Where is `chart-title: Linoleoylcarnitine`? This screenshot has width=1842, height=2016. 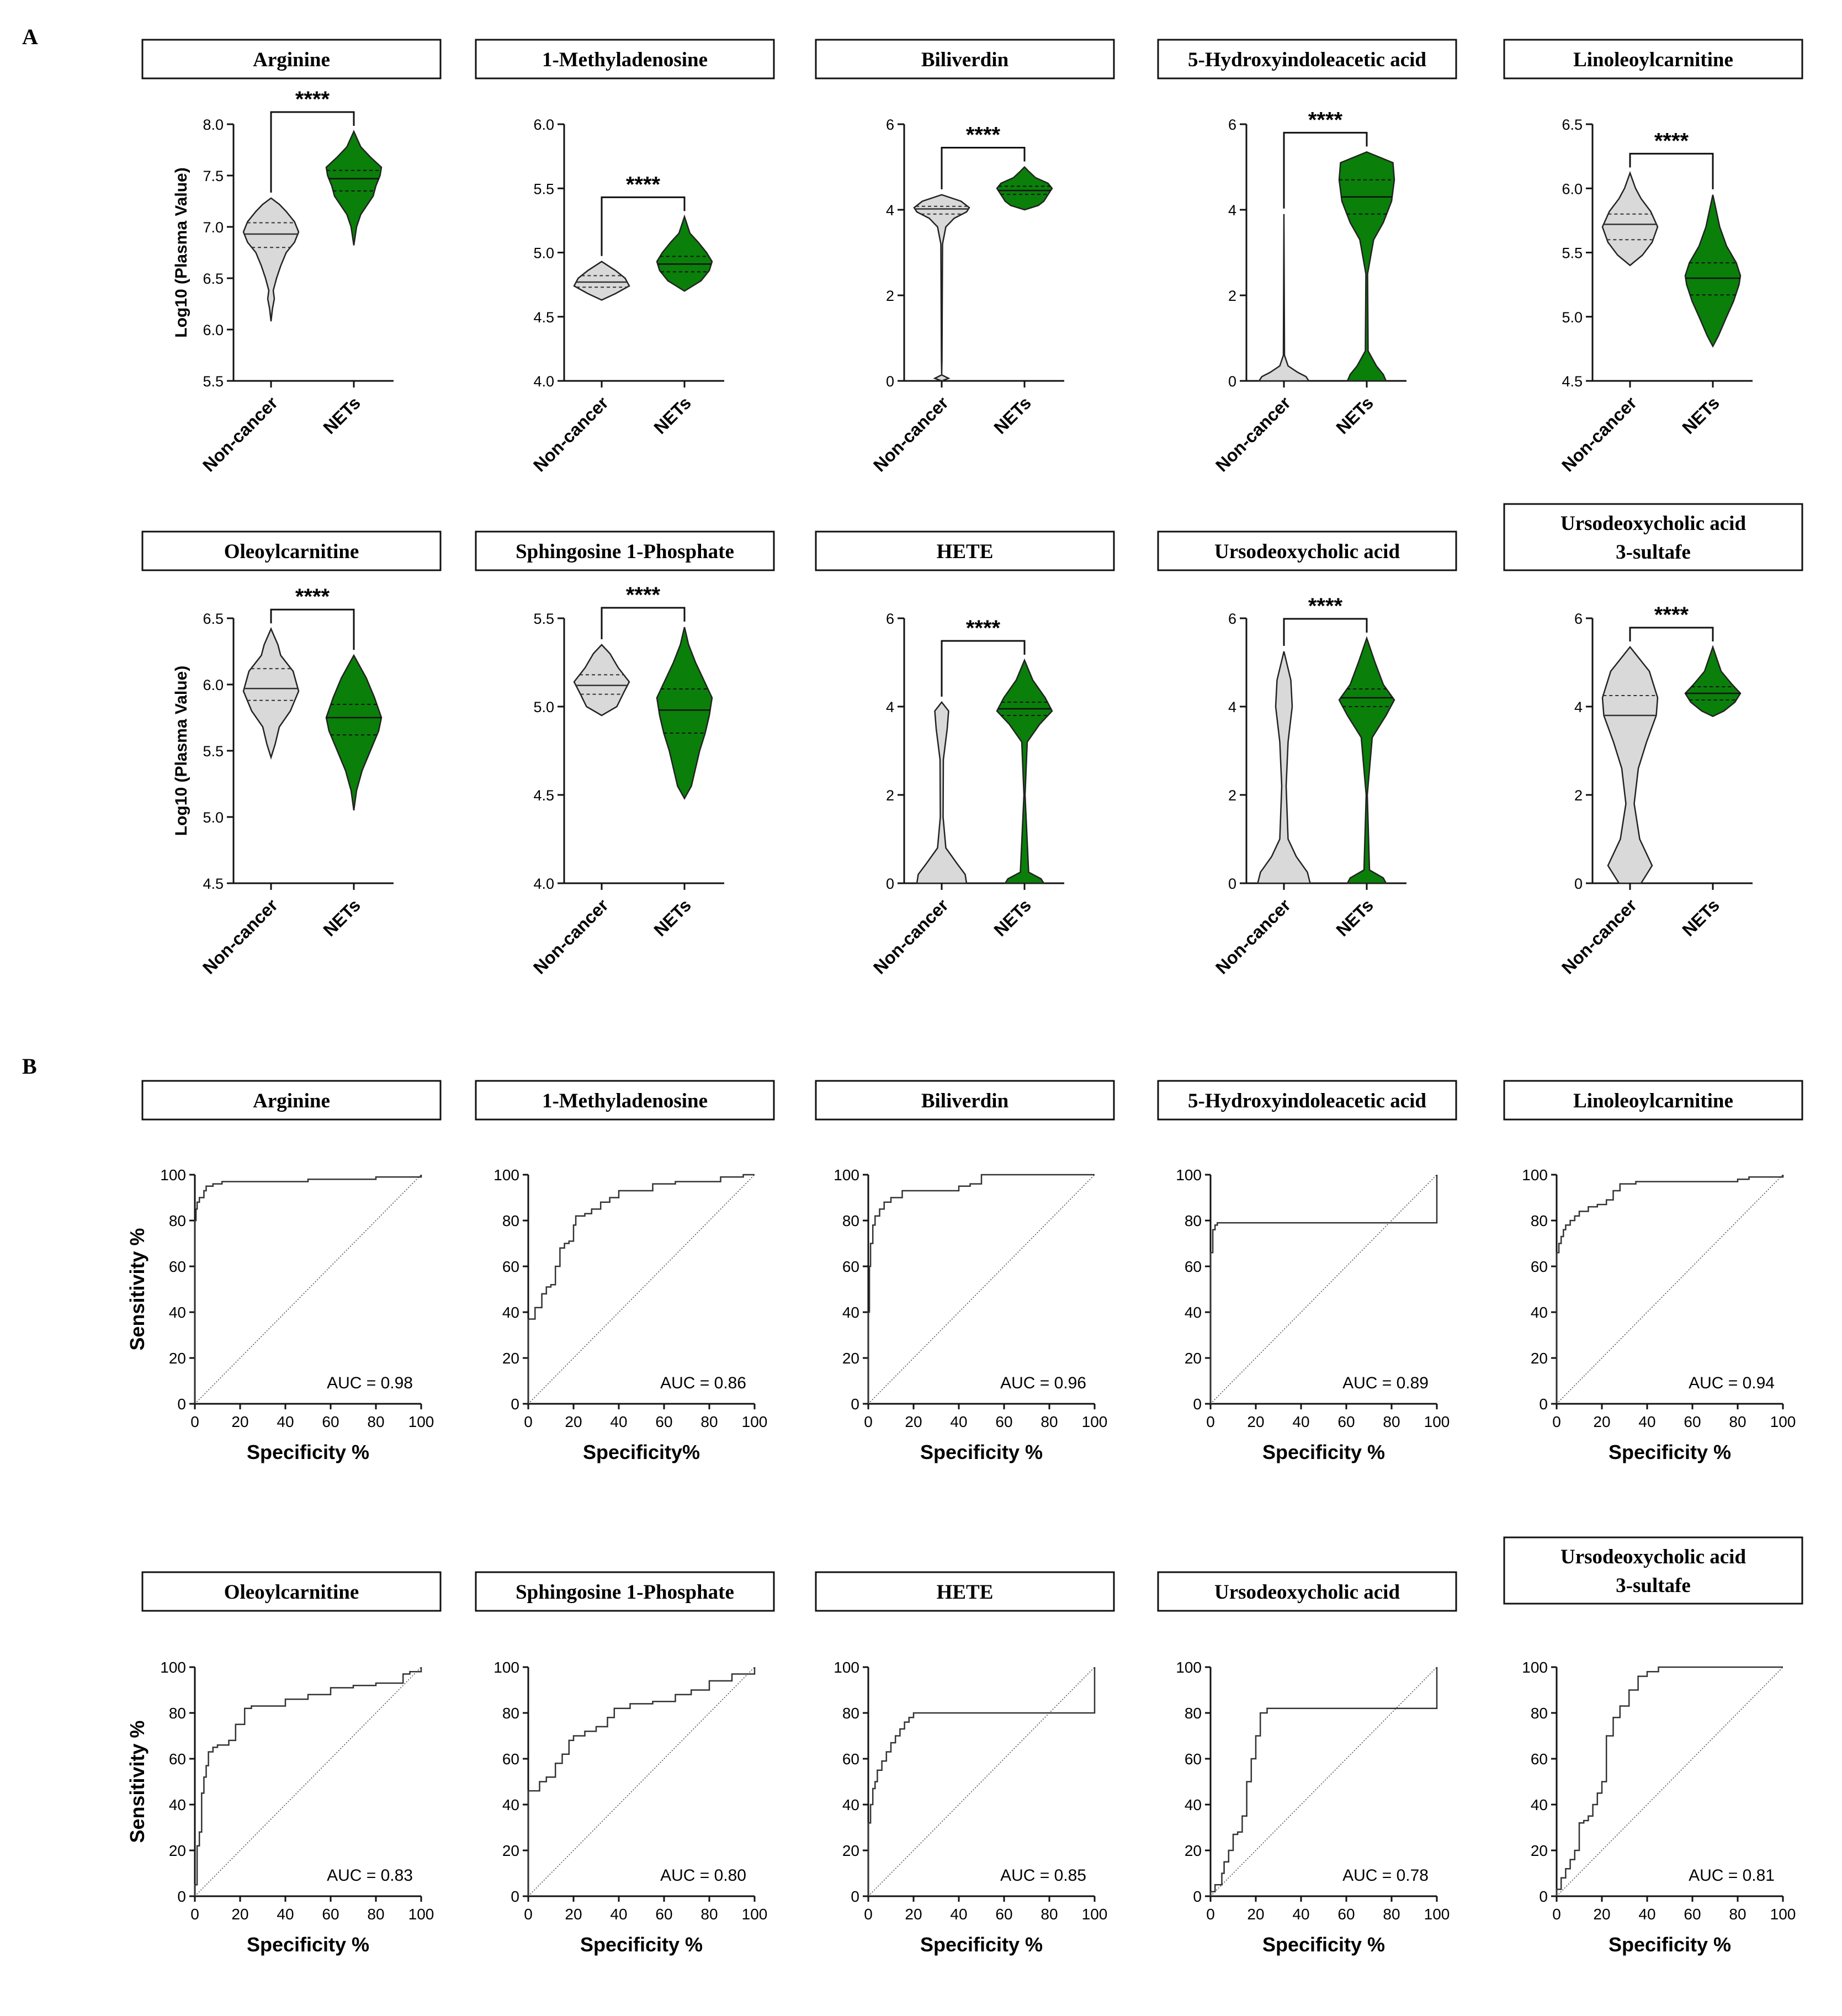
chart-title: Linoleoylcarnitine is located at coordinates (1653, 60).